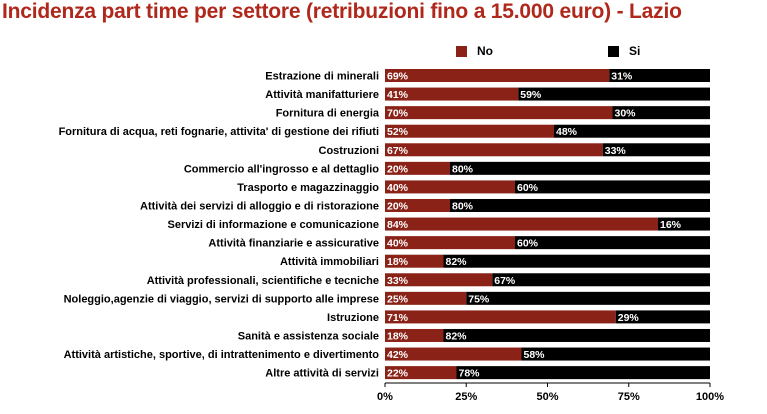  I want to click on category-label: Fornitura di energia, so click(328, 114).